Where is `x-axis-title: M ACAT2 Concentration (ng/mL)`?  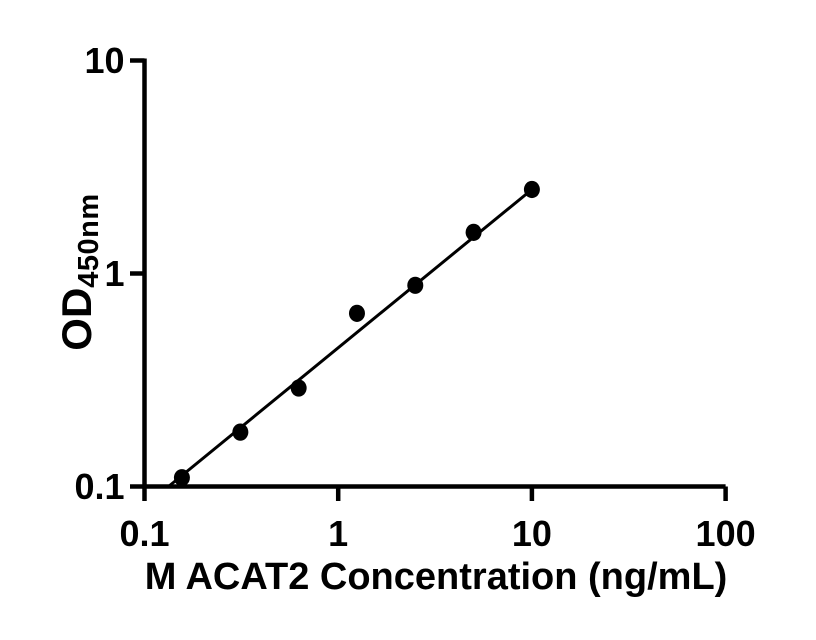
x-axis-title: M ACAT2 Concentration (ng/mL) is located at coordinates (436, 577).